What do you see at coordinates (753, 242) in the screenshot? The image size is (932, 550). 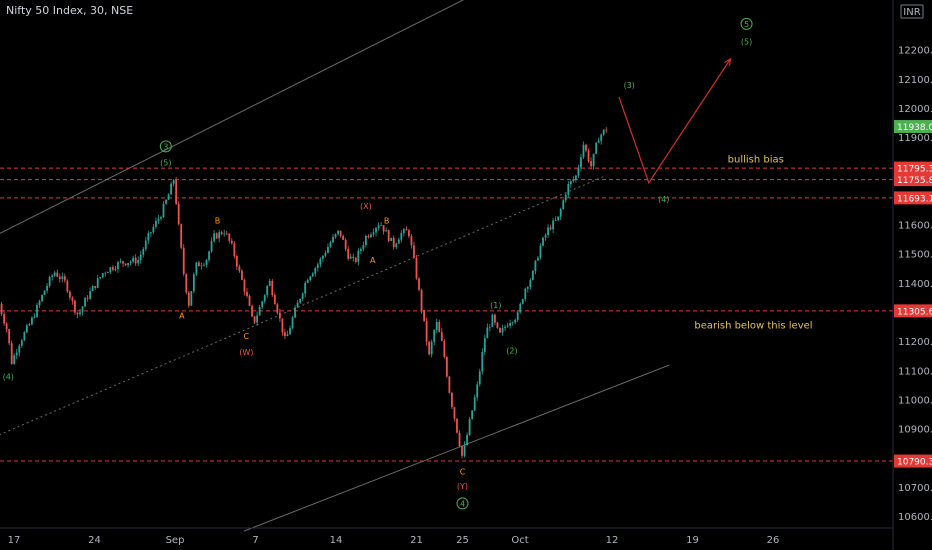 I see `chart-annotations: bullish bias bearish below this level` at bounding box center [753, 242].